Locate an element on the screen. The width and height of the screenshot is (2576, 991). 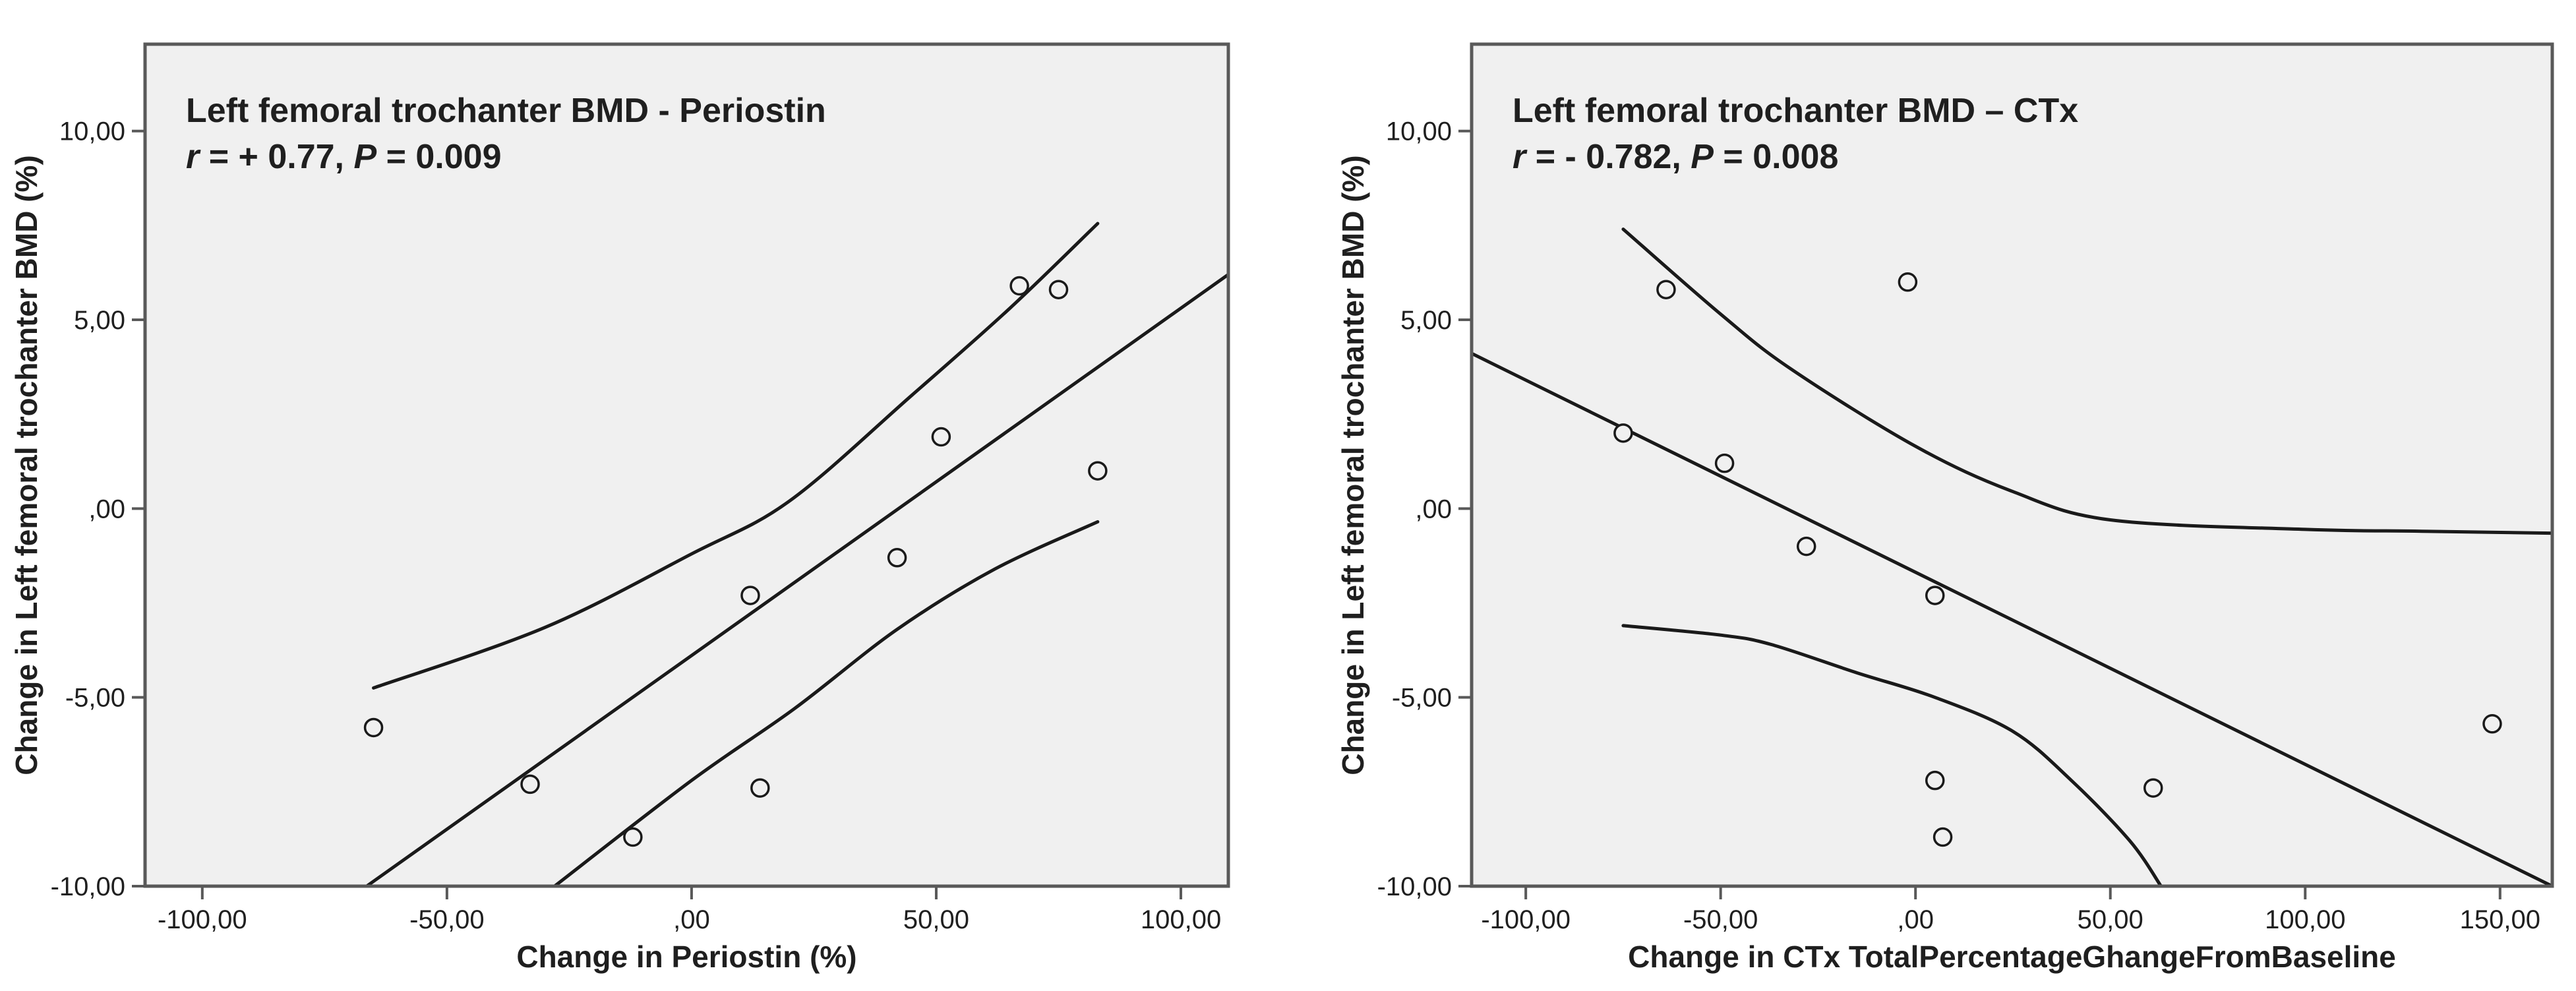
chart-stats: r = - 0.782, P = 0.008 is located at coordinates (1675, 157).